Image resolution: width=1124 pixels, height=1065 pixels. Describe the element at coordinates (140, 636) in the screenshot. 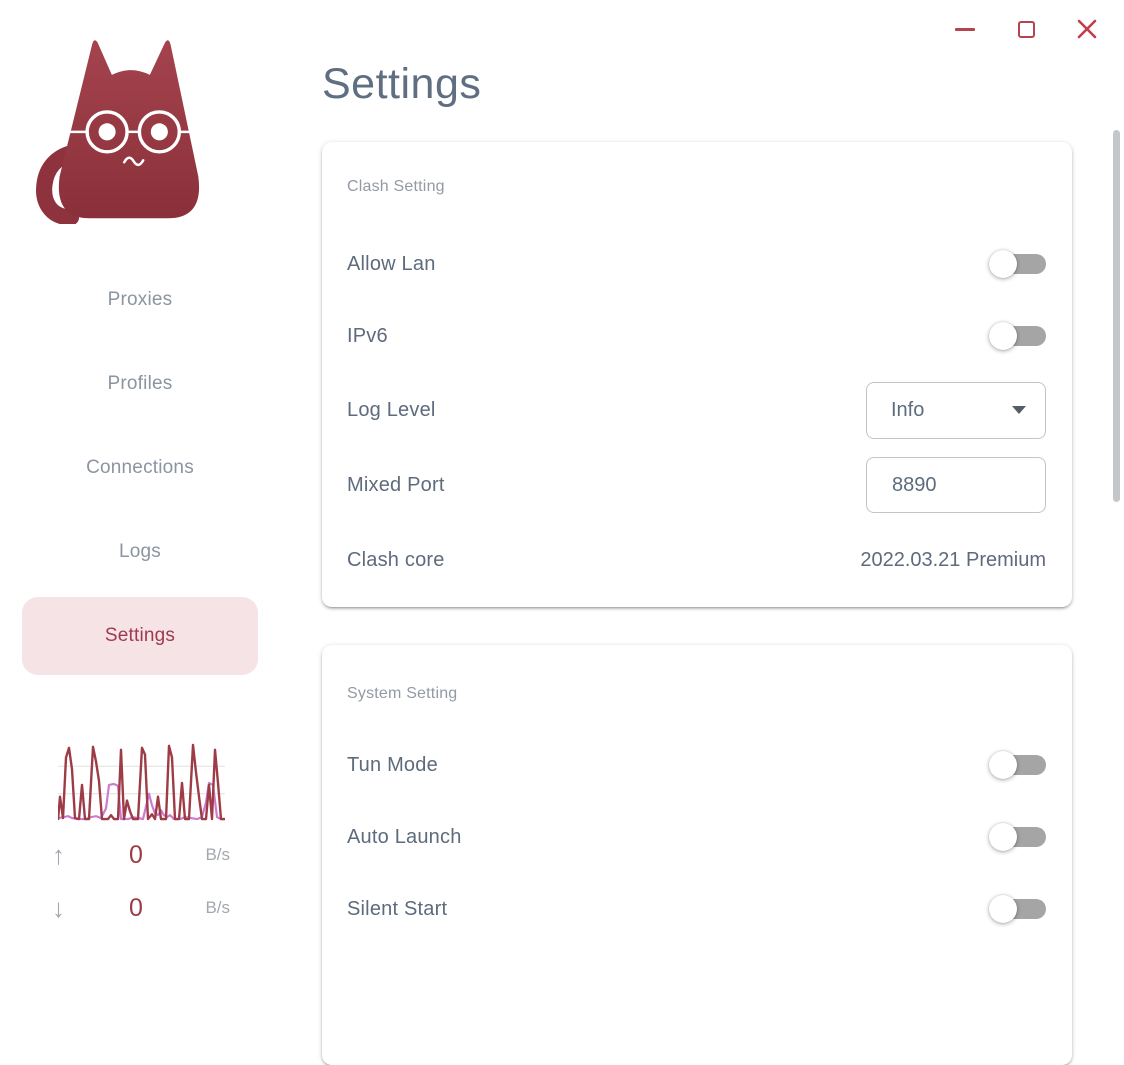

I see `sidebar-item-settings: Settings` at that location.